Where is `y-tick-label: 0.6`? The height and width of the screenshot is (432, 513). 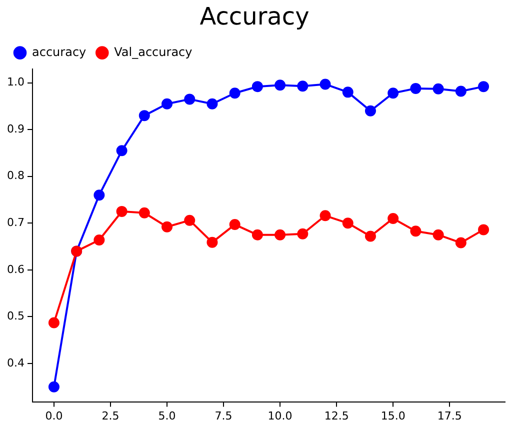 y-tick-label: 0.6 is located at coordinates (15, 269).